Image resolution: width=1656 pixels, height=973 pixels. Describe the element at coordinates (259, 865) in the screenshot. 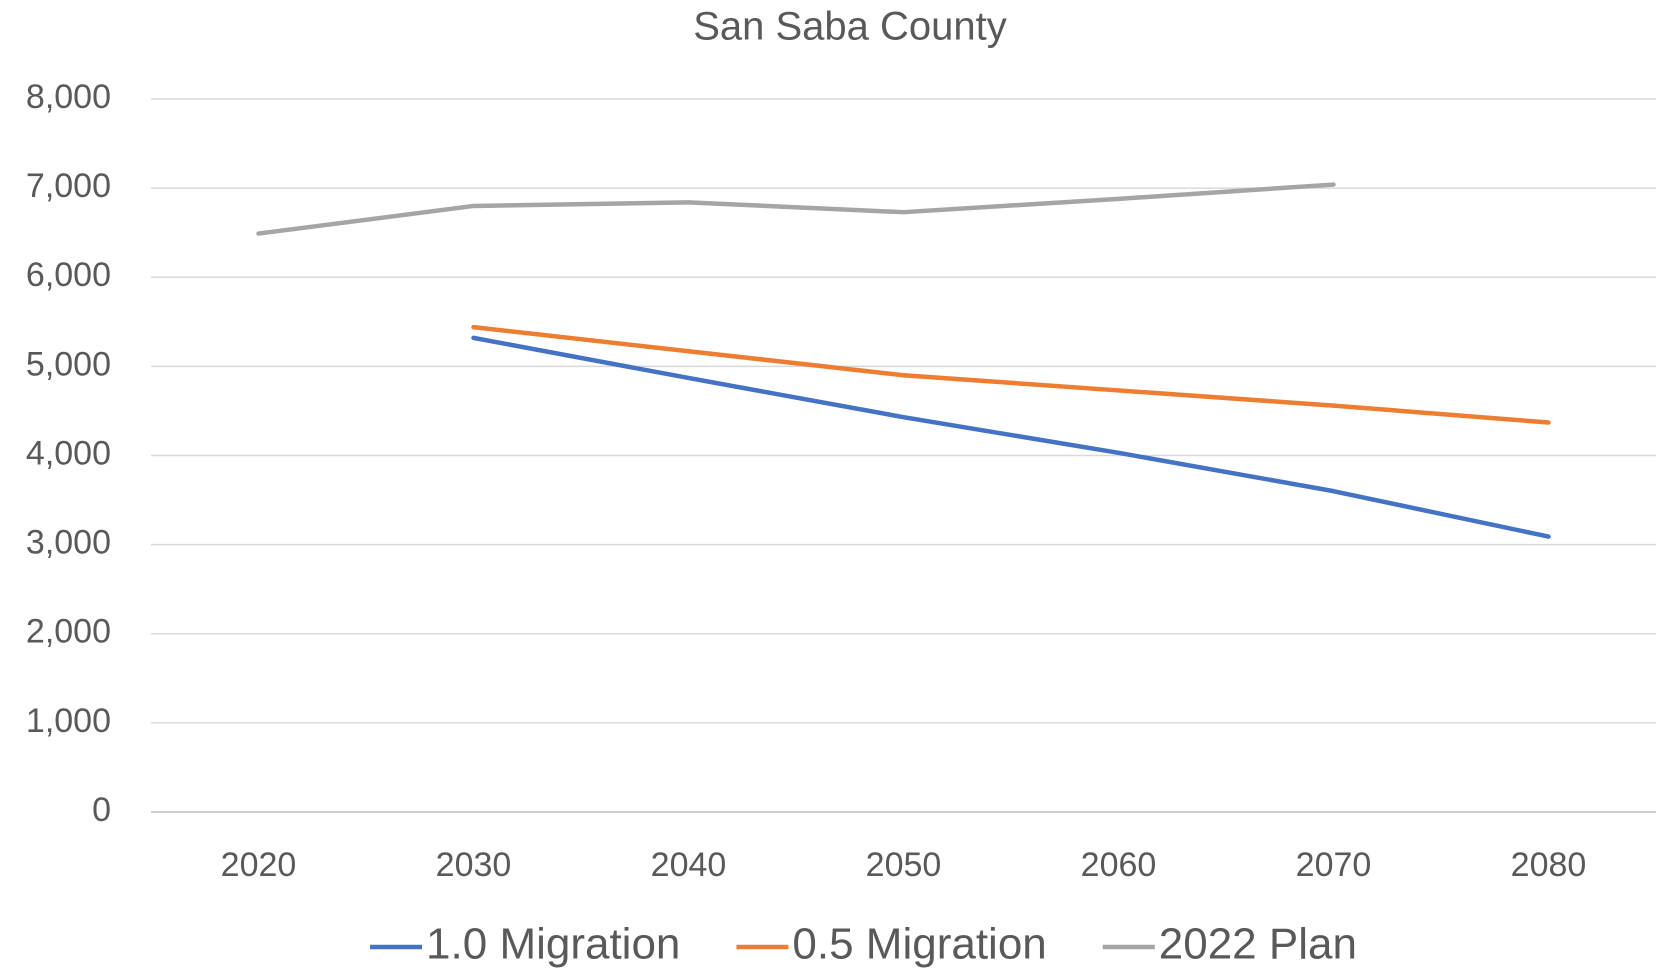

I see `x-tick-label: 2020` at that location.